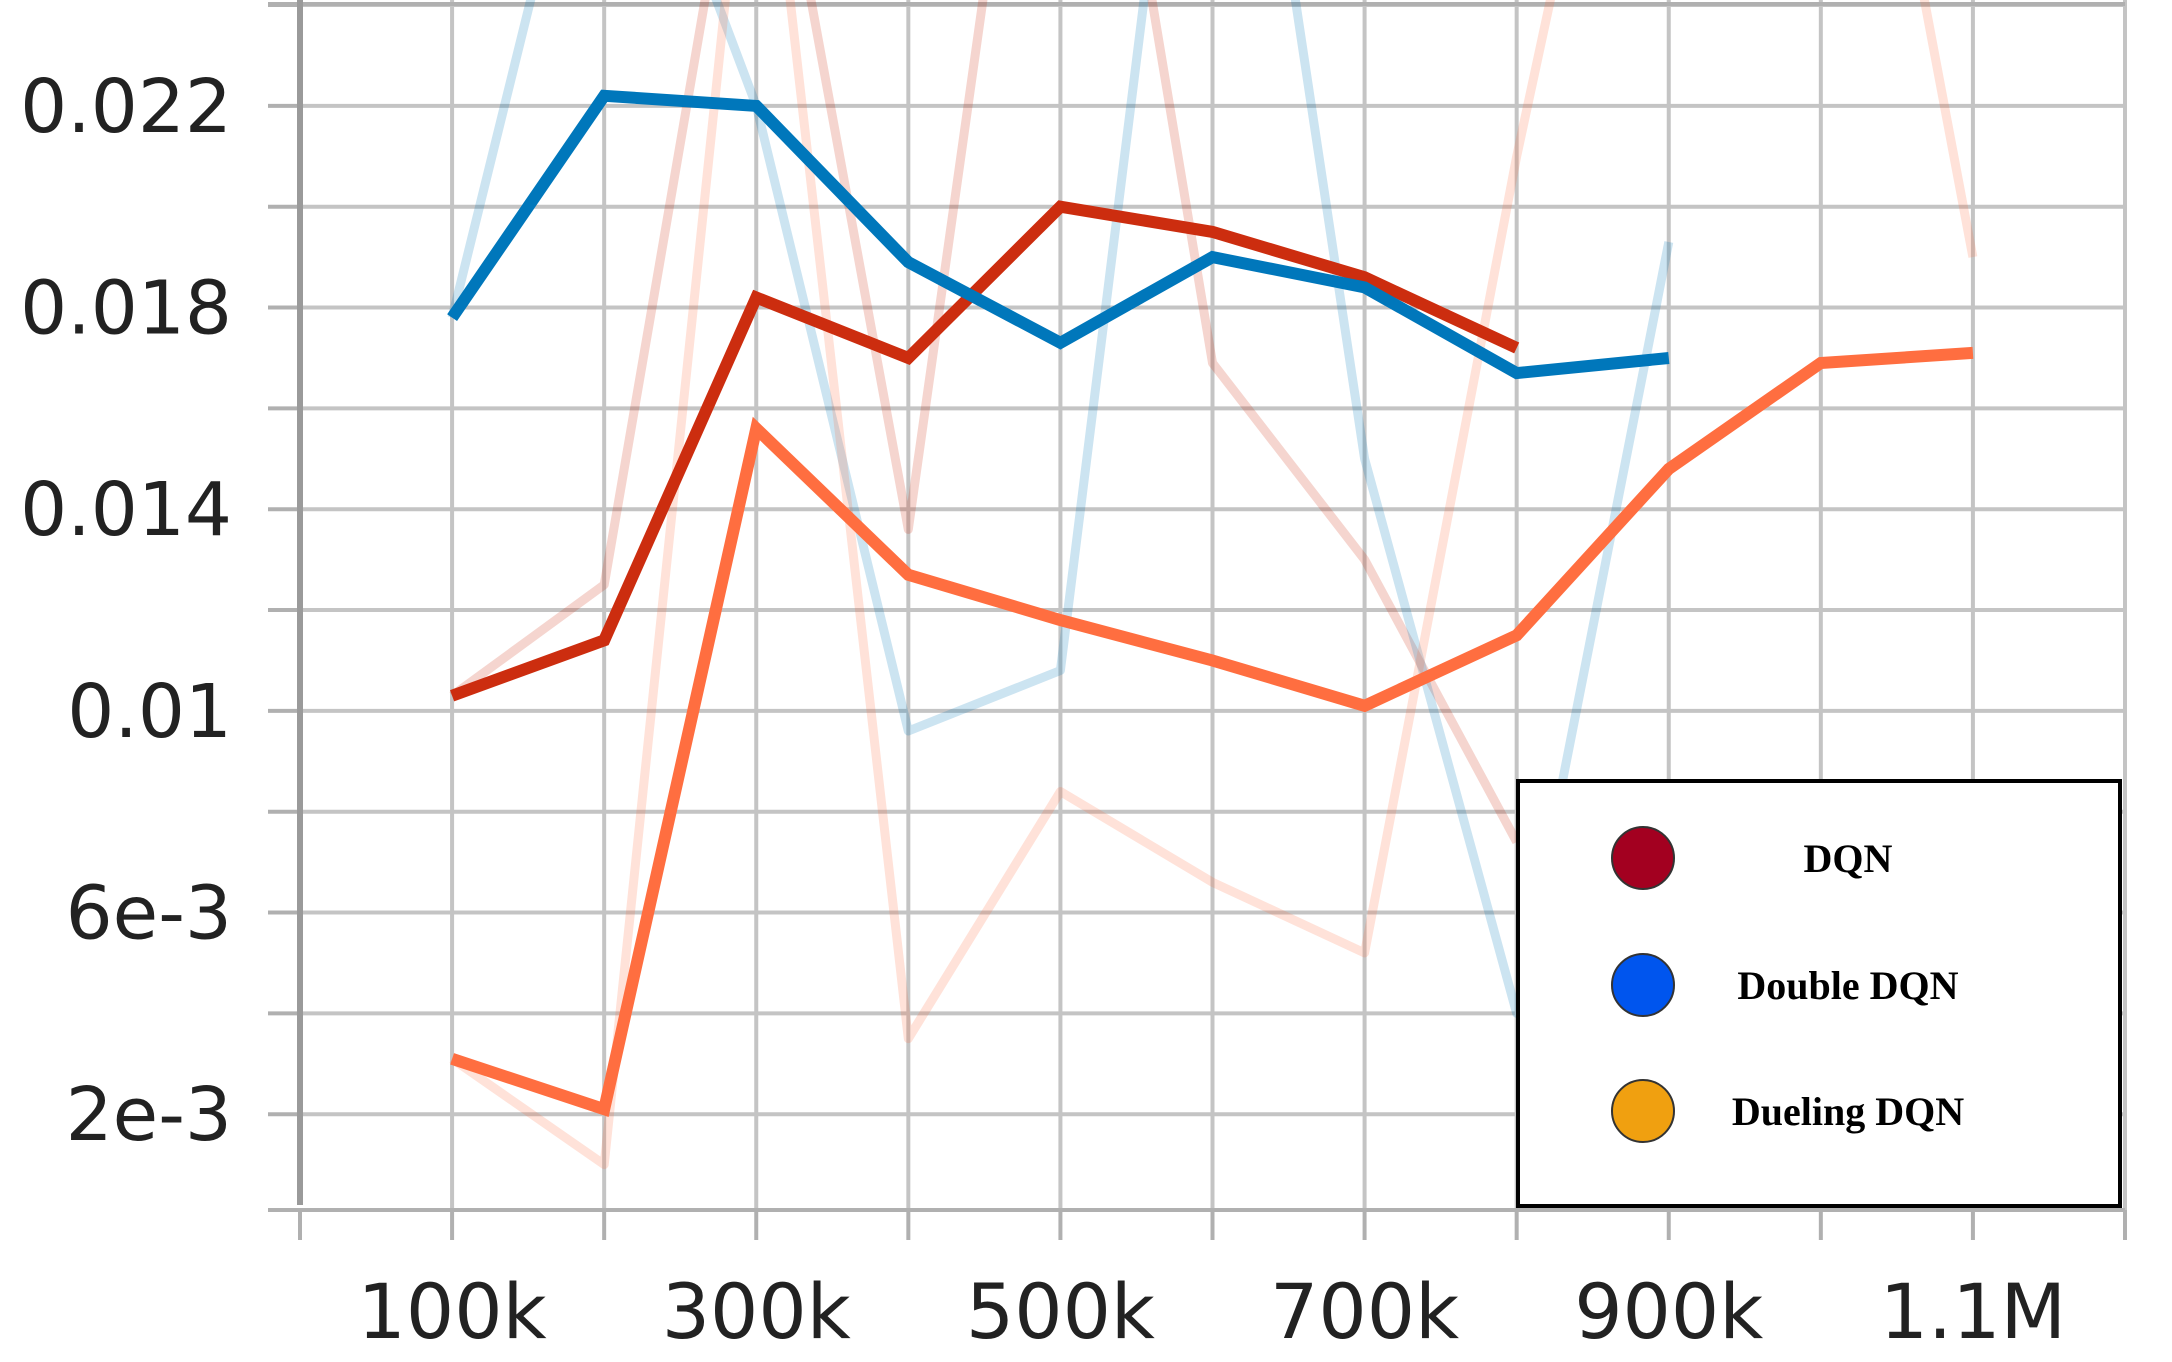 This screenshot has width=2172, height=1362. Describe the element at coordinates (1848, 858) in the screenshot. I see `legend-label: DQN` at that location.